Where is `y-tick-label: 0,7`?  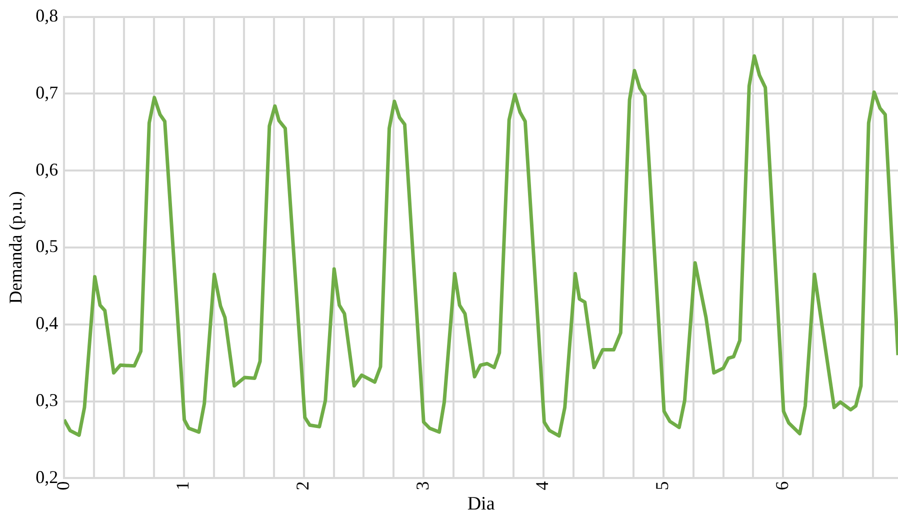 y-tick-label: 0,7 is located at coordinates (47, 92).